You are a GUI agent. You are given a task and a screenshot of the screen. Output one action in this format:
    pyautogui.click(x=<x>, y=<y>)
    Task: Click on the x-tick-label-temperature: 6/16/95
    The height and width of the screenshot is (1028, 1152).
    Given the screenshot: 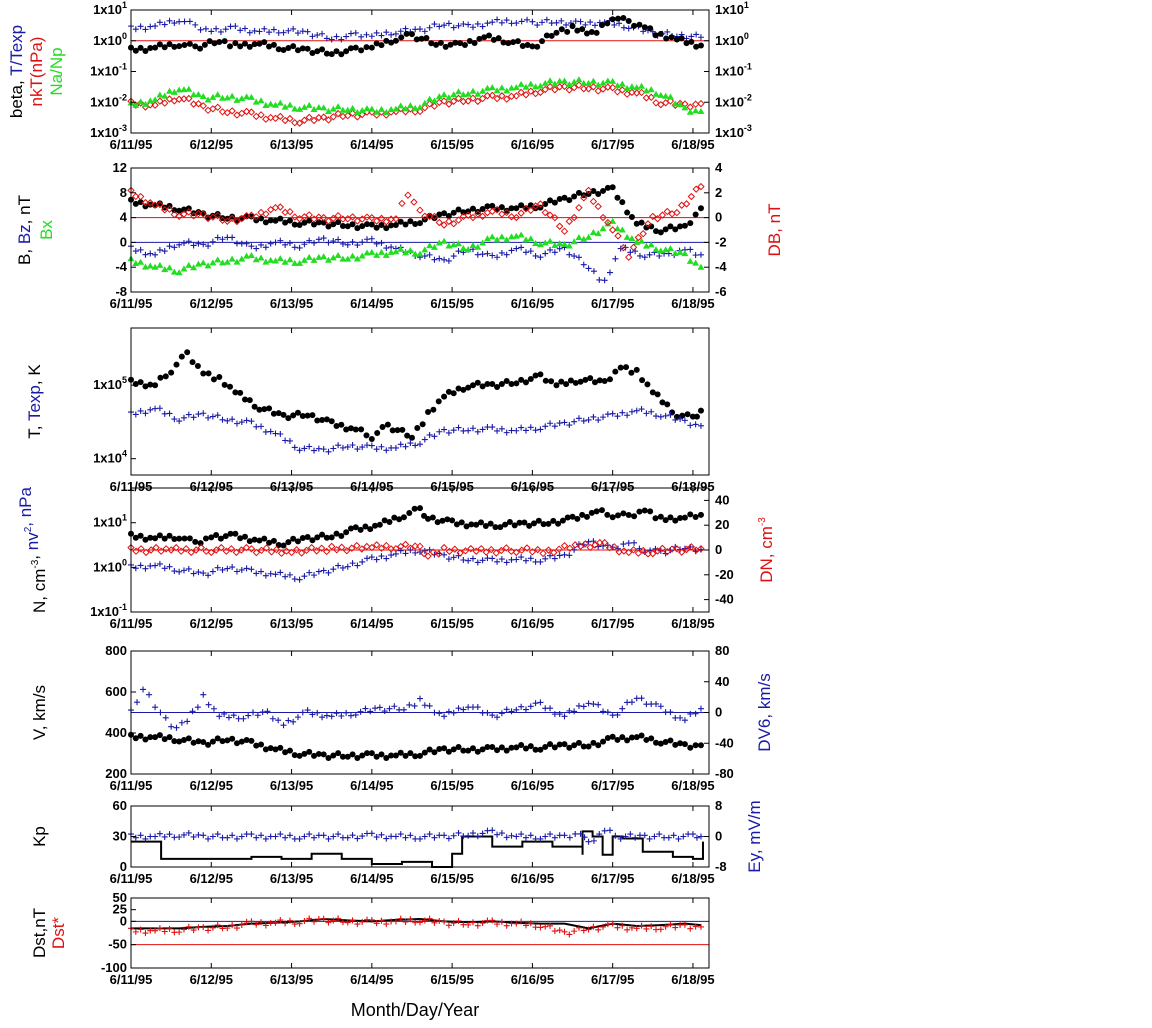 What is the action you would take?
    pyautogui.click(x=532, y=486)
    